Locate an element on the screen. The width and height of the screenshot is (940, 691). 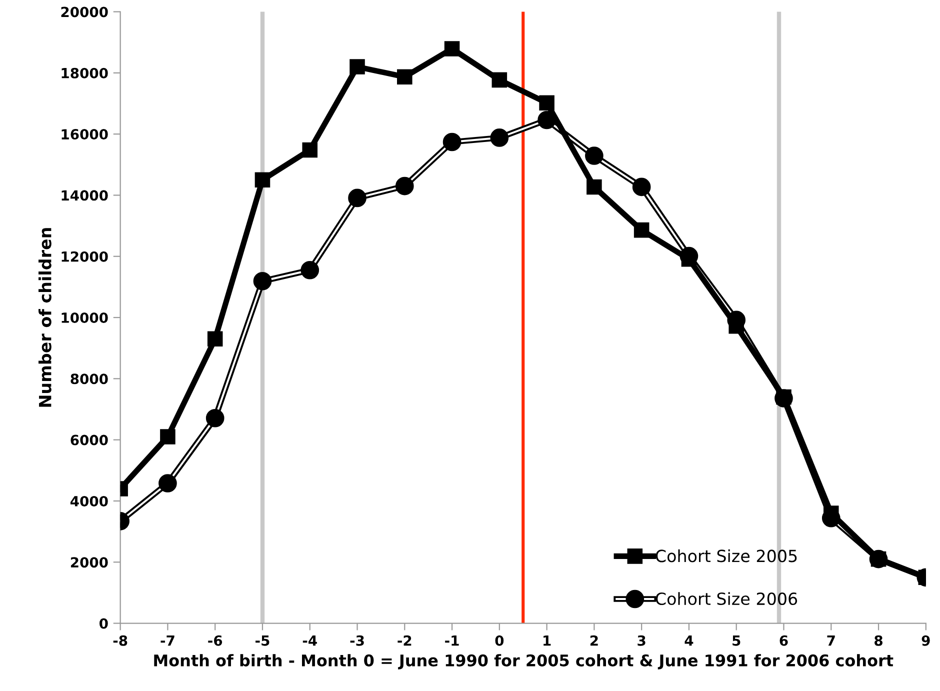
x-tick-label: -3 is located at coordinates (357, 640).